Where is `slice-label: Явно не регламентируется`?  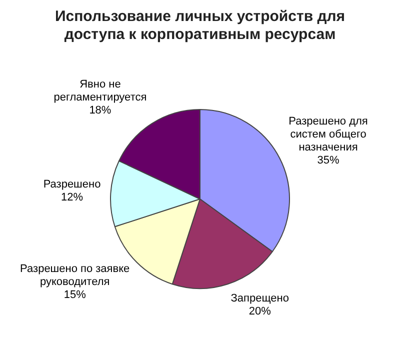 slice-label: Явно не регламентируется is located at coordinates (100, 91).